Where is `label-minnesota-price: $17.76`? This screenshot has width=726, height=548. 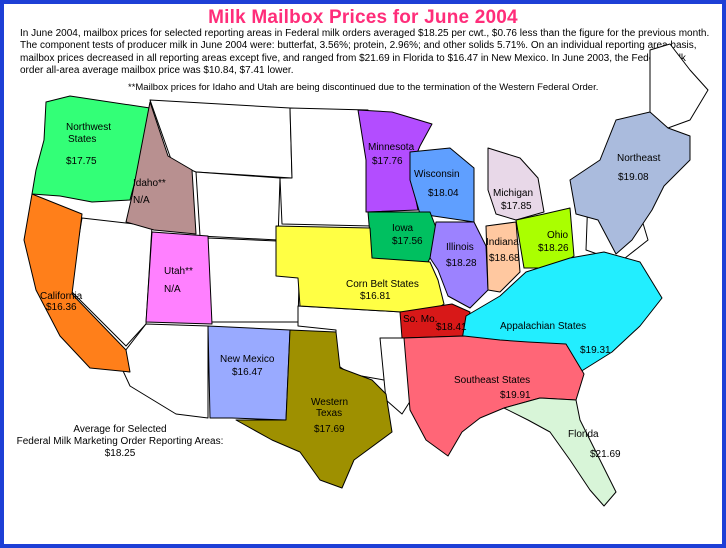
label-minnesota-price: $17.76 is located at coordinates (387, 161).